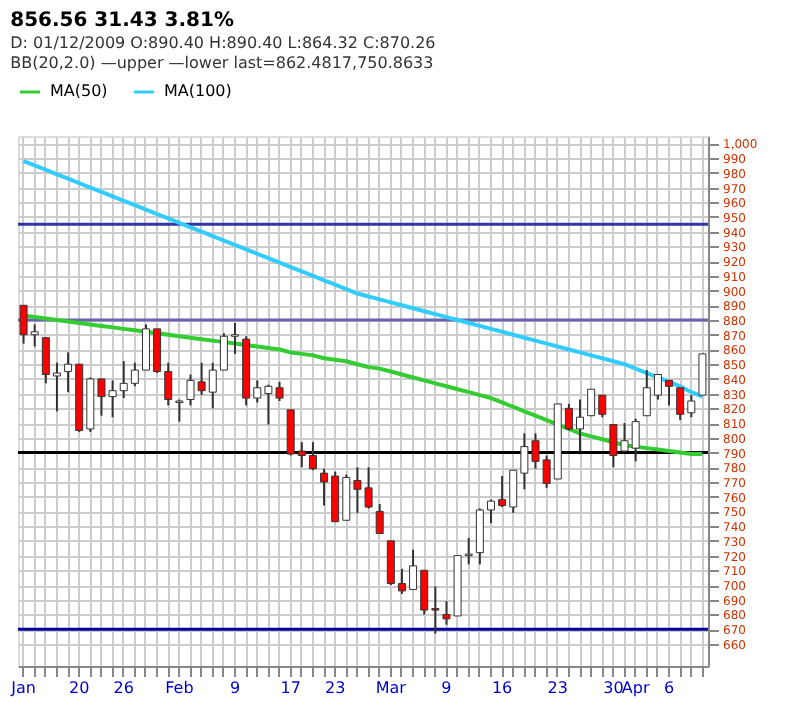  Describe the element at coordinates (391, 688) in the screenshot. I see `x-tick-label: Mar` at that location.